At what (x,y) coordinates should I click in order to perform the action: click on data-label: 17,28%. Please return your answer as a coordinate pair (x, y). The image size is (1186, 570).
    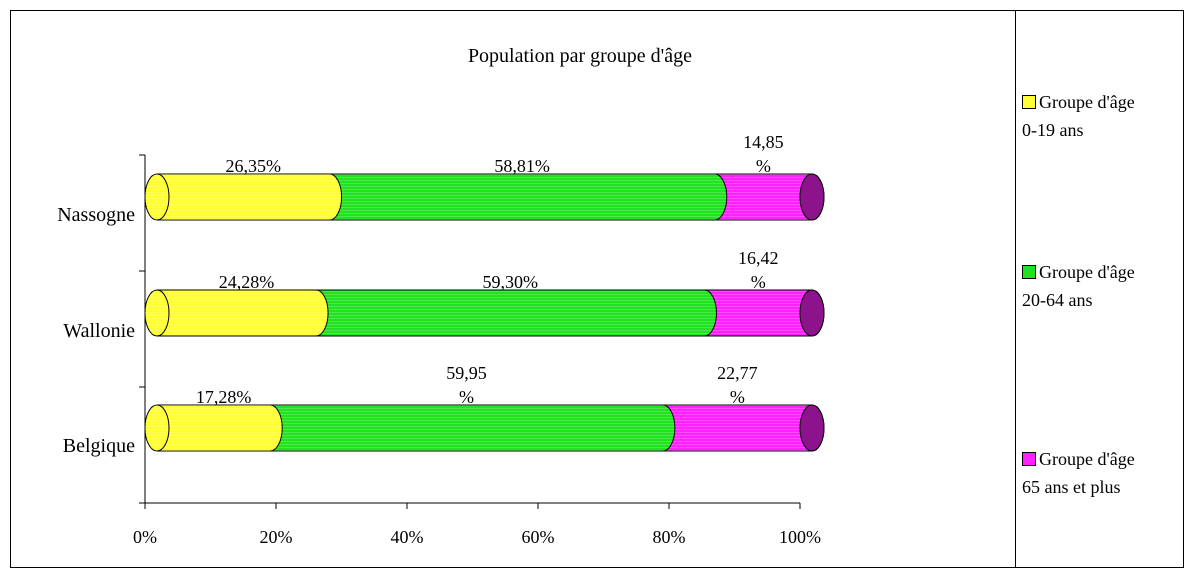
    Looking at the image, I should click on (224, 397).